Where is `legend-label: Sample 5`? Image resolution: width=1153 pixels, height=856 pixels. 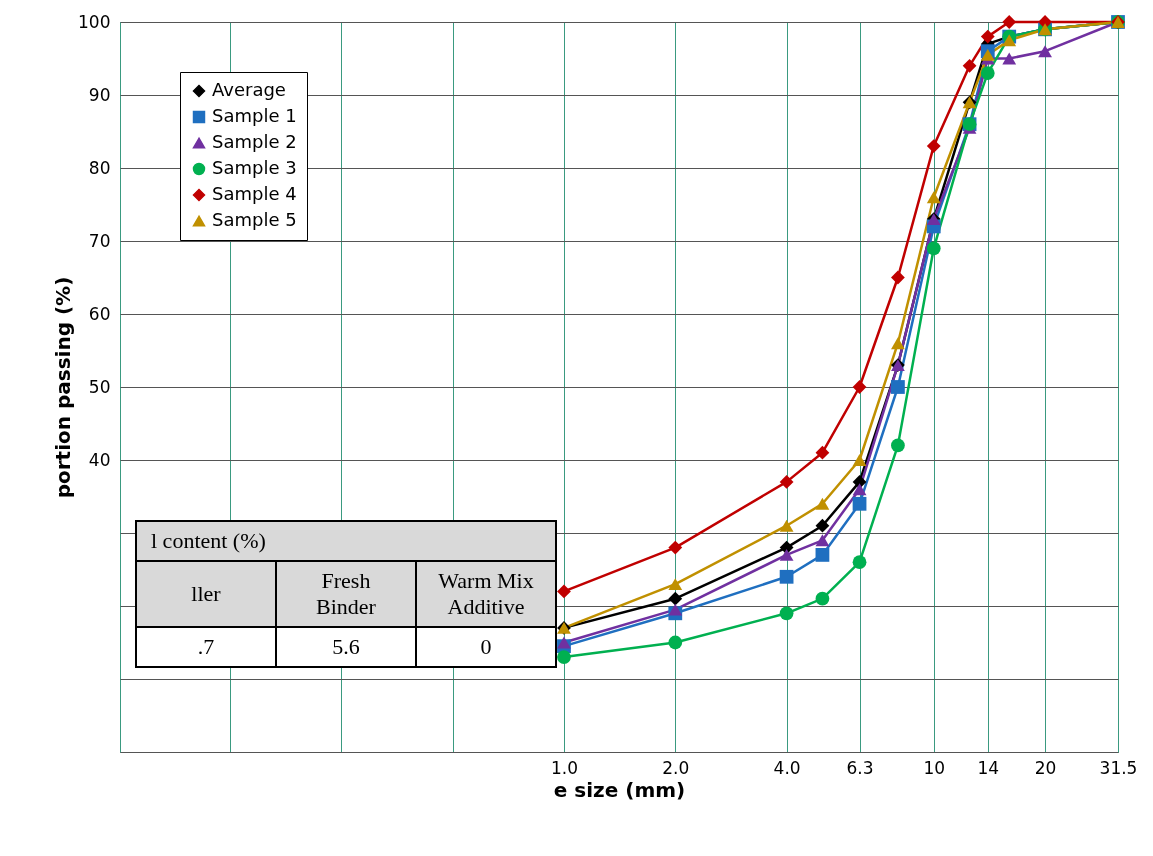 legend-label: Sample 5 is located at coordinates (254, 219).